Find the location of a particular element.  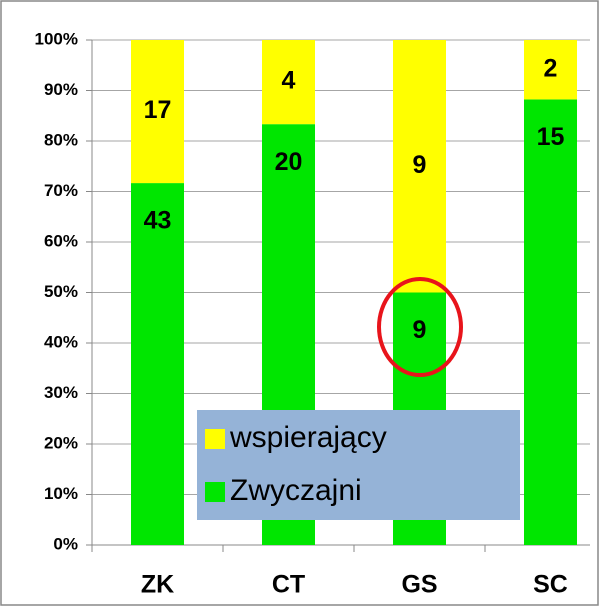

legend-box is located at coordinates (358, 465).